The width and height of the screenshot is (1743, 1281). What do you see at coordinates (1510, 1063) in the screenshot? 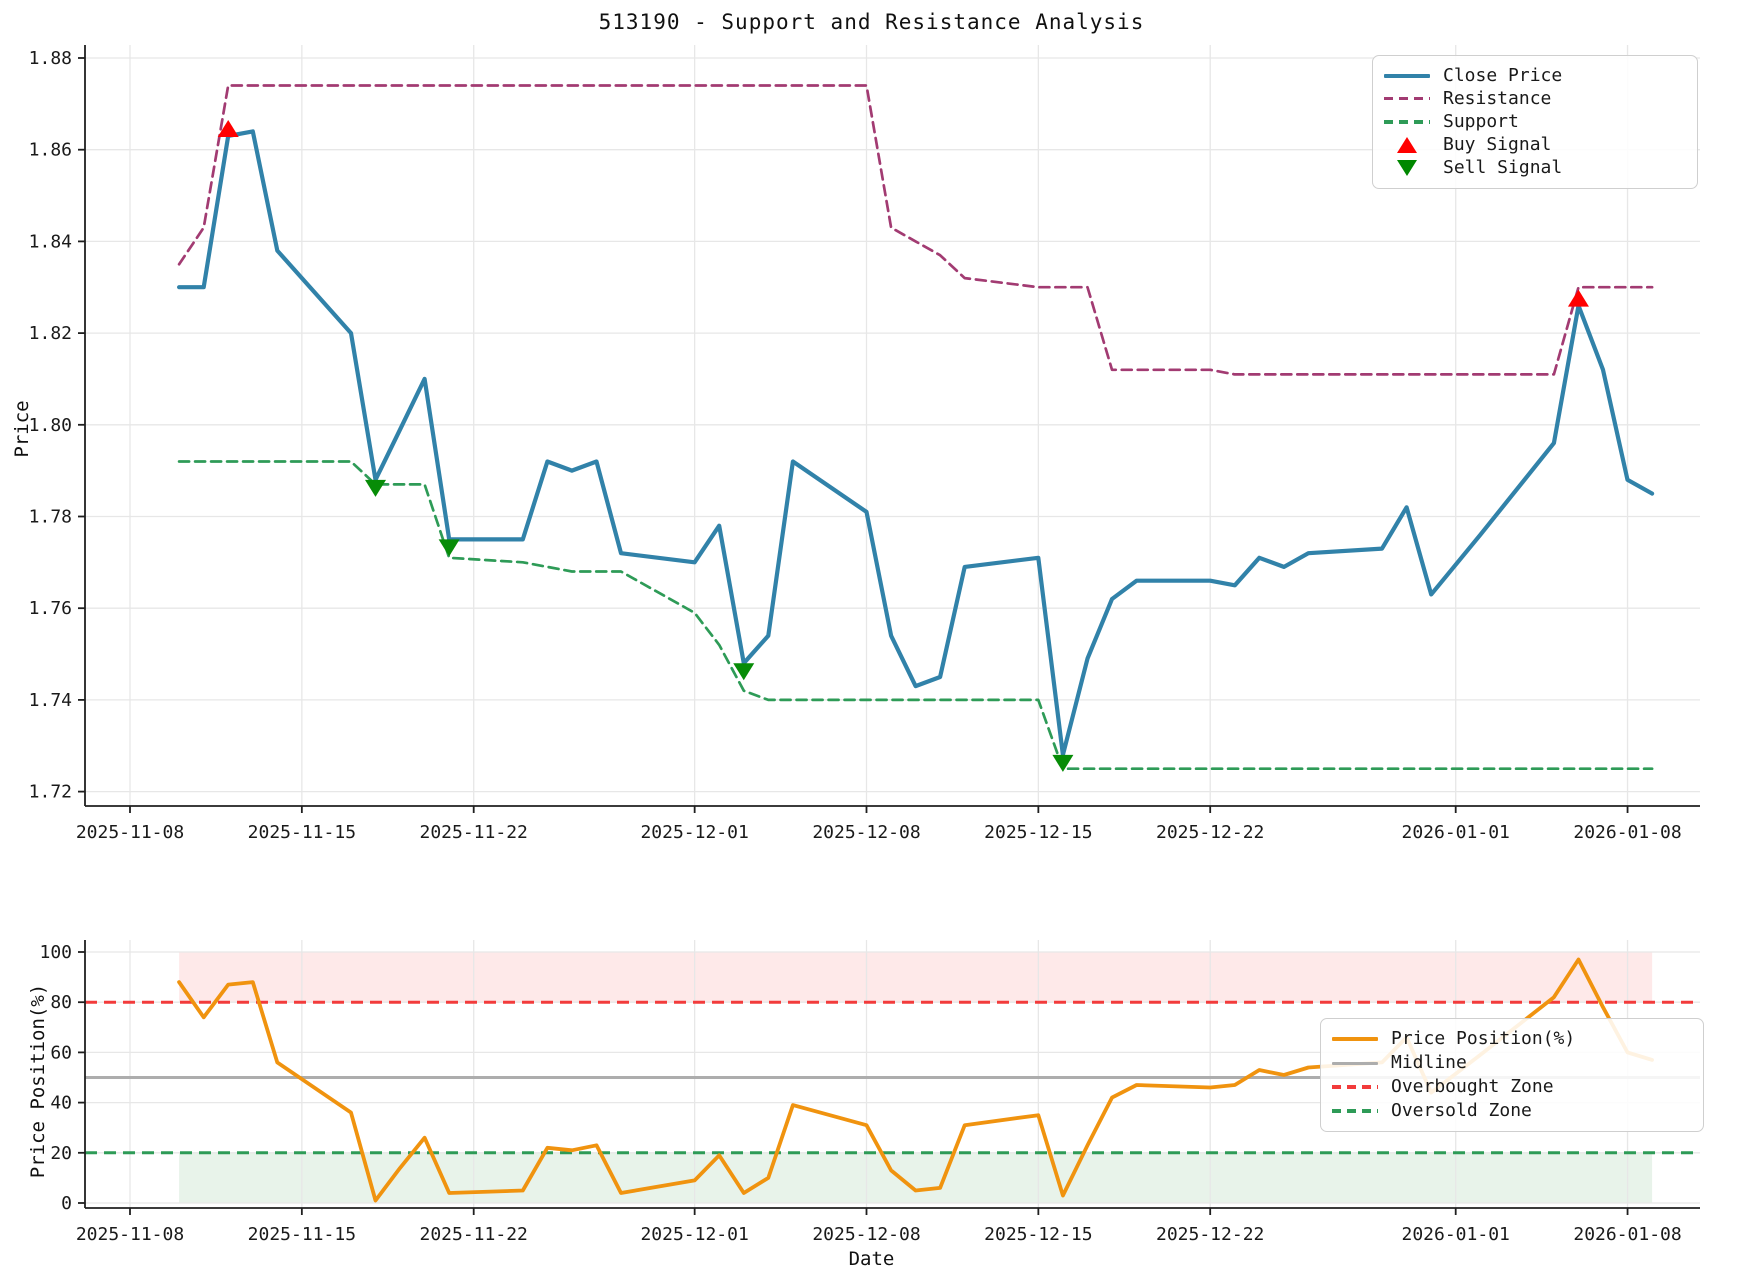
I see `legend-item-midline: Midline` at bounding box center [1510, 1063].